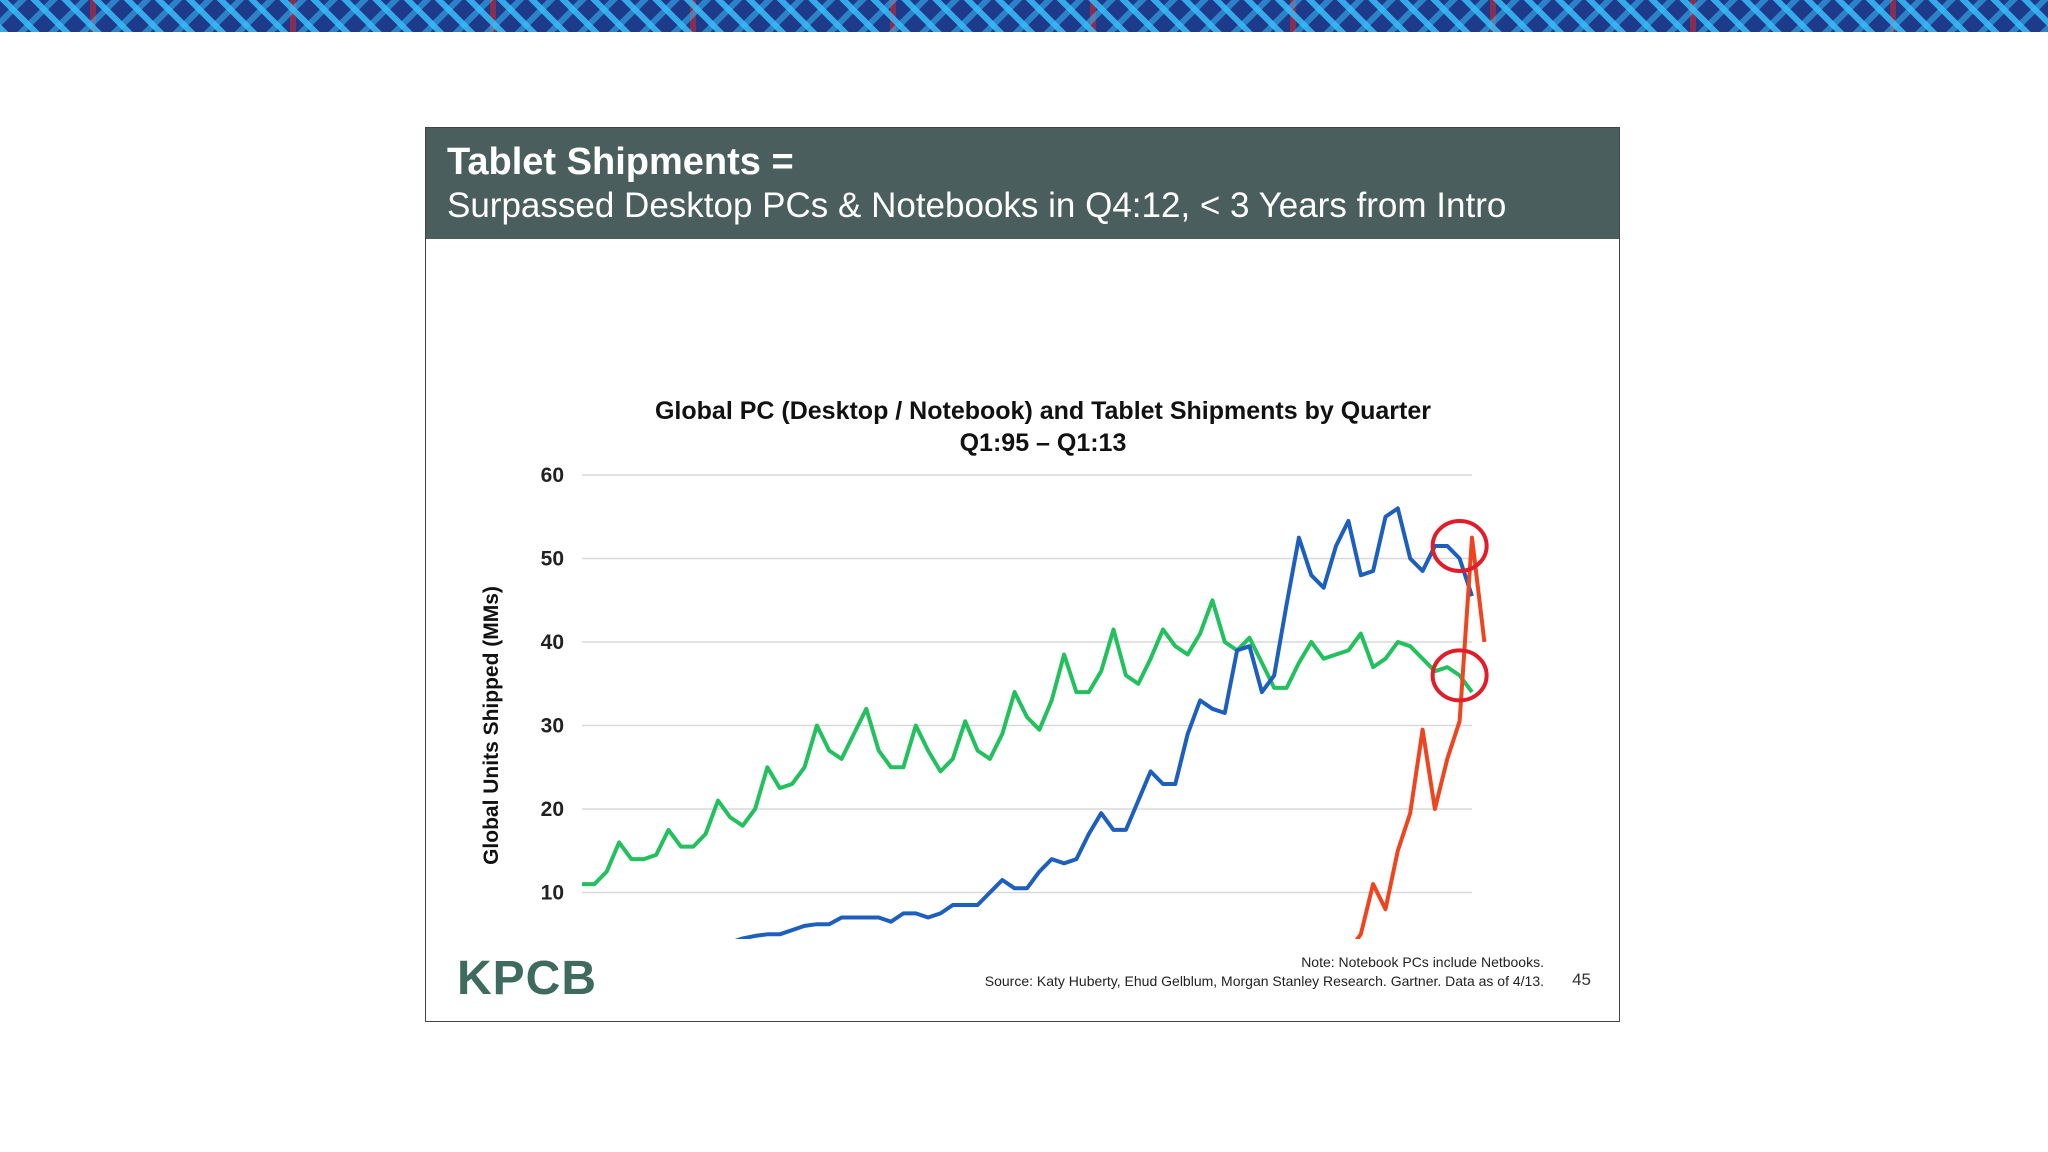 This screenshot has height=1152, width=2048. I want to click on y-axis-label: Global Units Shipped (MMs), so click(491, 725).